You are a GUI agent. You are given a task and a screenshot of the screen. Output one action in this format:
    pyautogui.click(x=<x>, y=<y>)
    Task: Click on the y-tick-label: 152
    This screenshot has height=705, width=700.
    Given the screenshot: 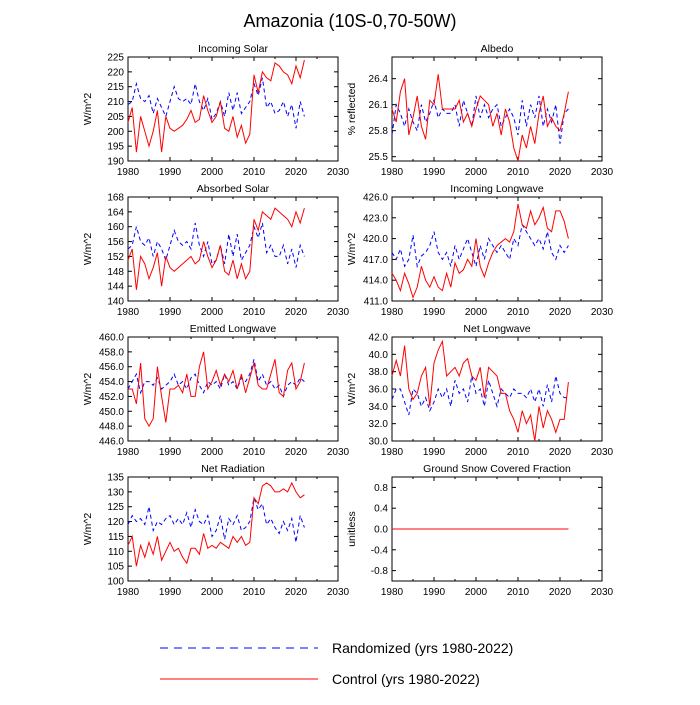 What is the action you would take?
    pyautogui.click(x=115, y=257)
    